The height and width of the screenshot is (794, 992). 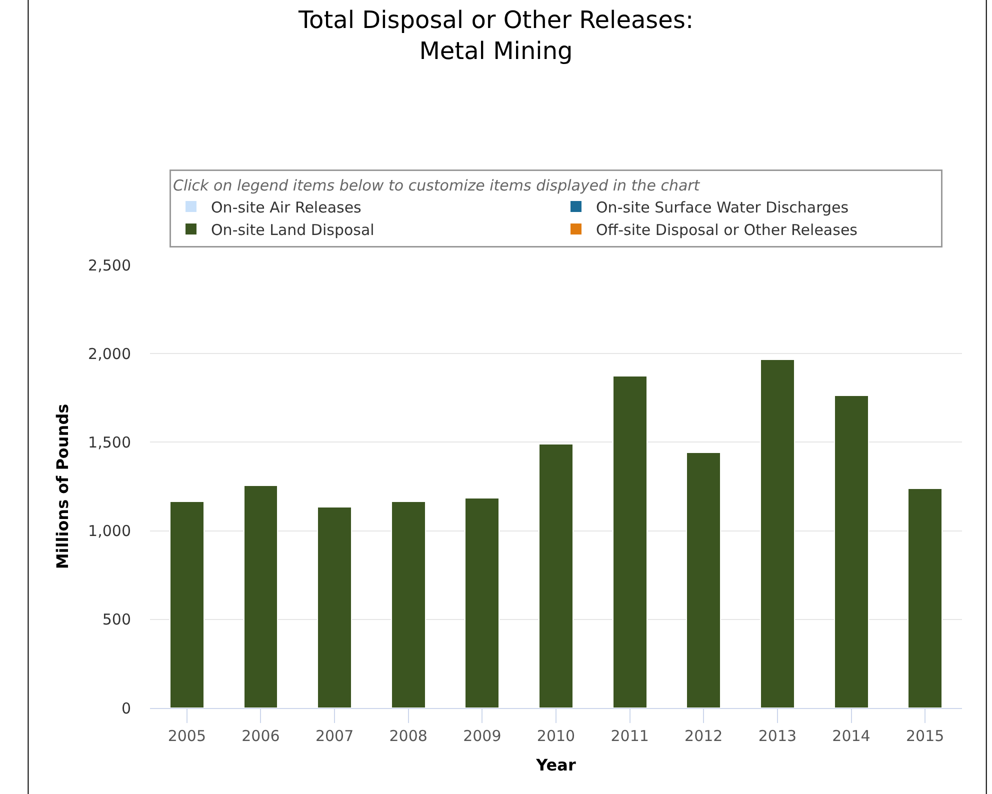 I want to click on y-tick-label: 0, so click(x=126, y=708).